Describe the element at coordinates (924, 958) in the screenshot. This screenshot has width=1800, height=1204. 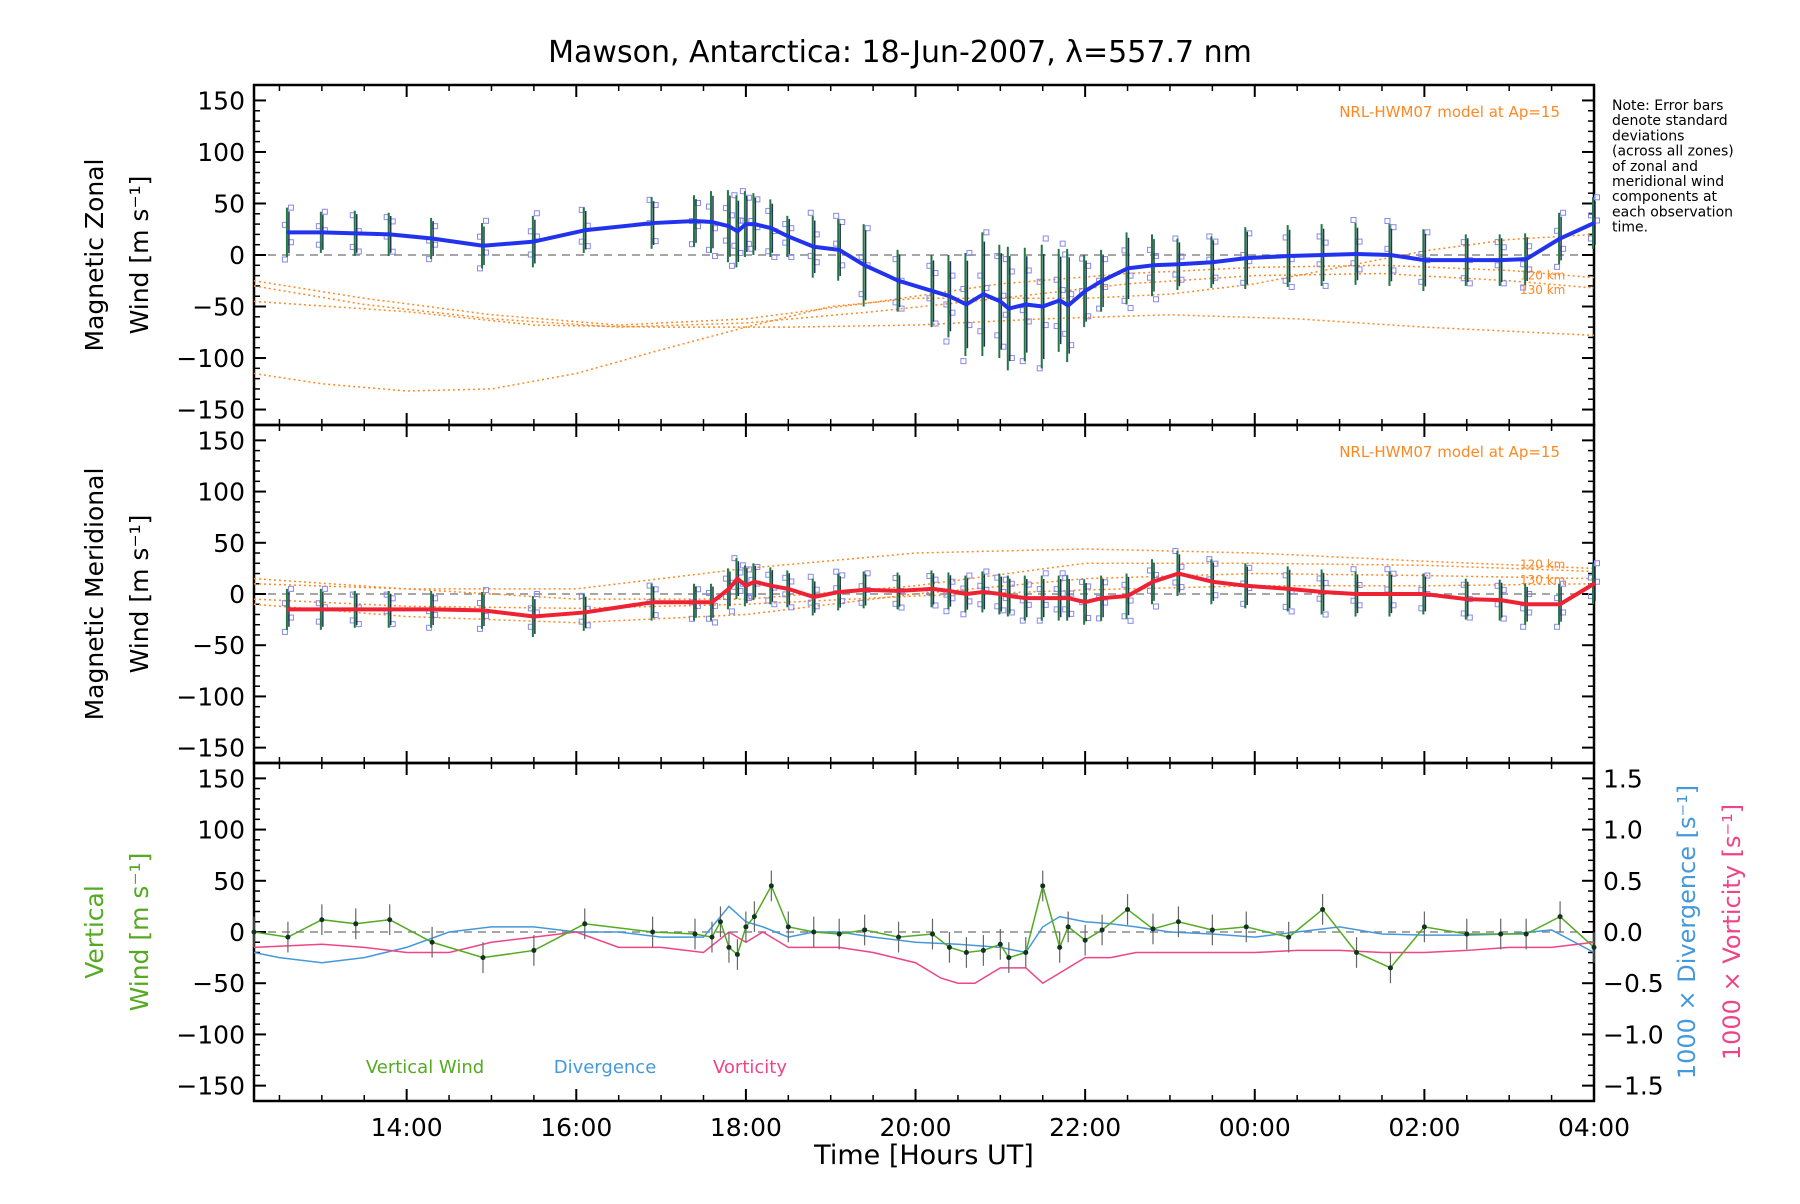
I see `vorticity-line` at that location.